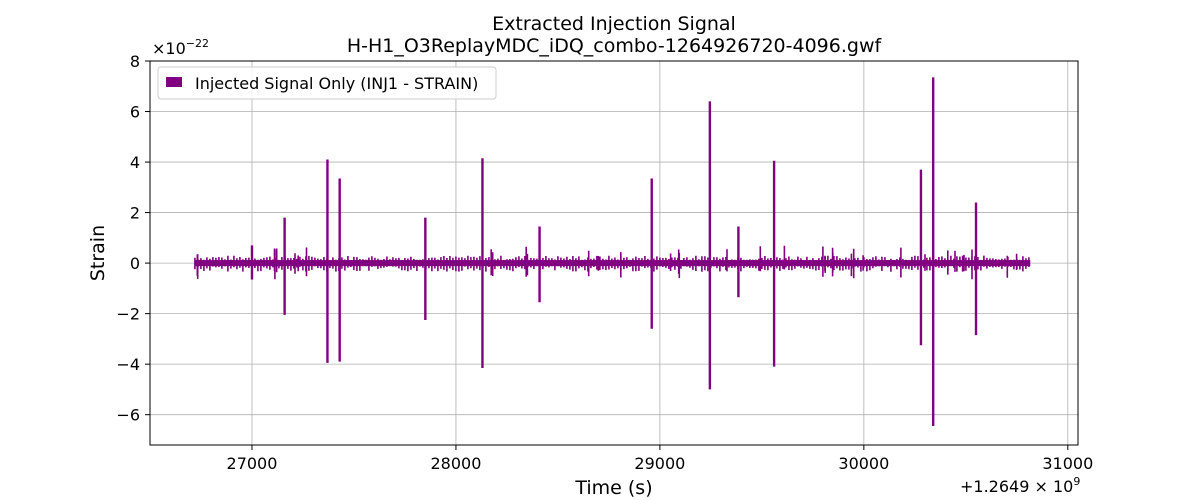 This screenshot has height=500, width=1200. What do you see at coordinates (135, 112) in the screenshot?
I see `y-tick-label: 6` at bounding box center [135, 112].